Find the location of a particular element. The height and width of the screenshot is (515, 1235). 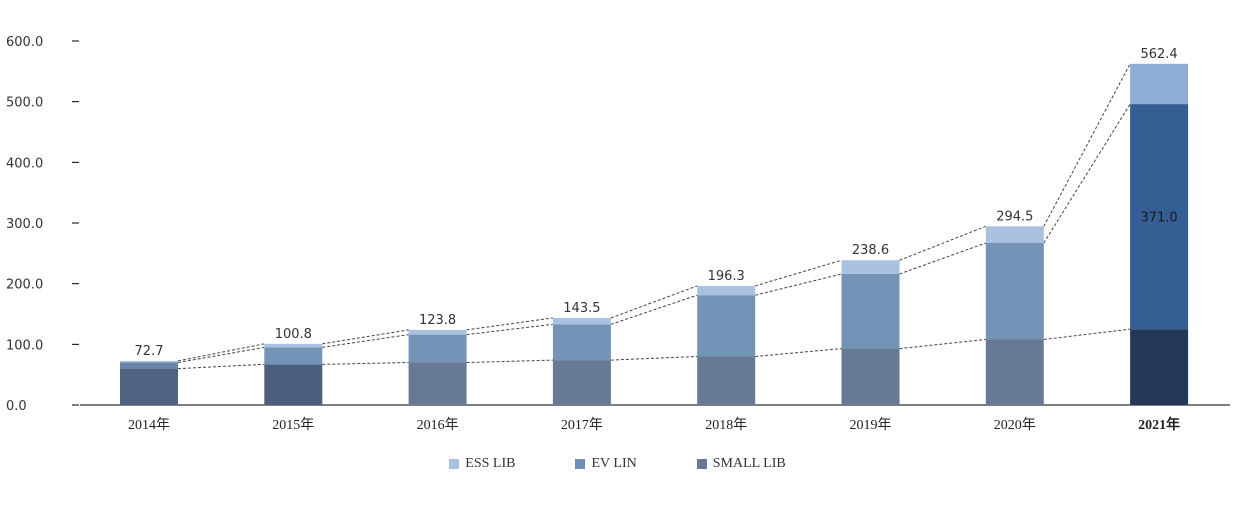

y-tick-label: 200.0 is located at coordinates (24, 285).